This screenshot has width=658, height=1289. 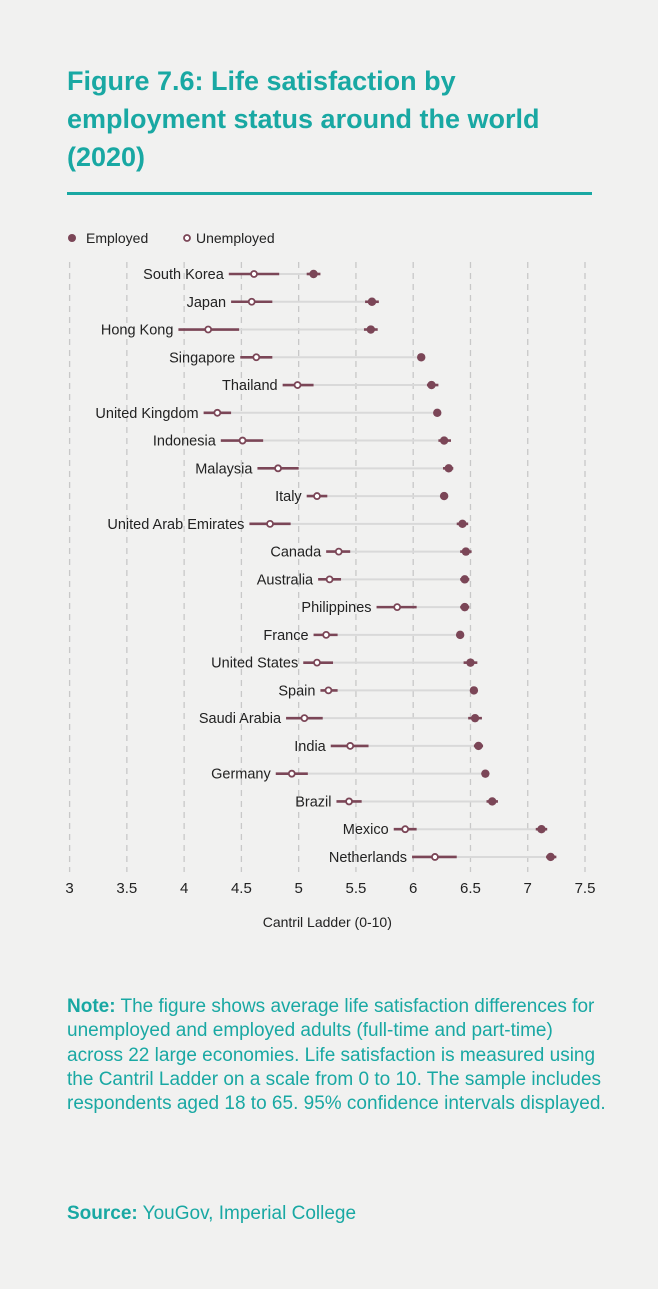 What do you see at coordinates (368, 858) in the screenshot?
I see `country-label: Netherlands` at bounding box center [368, 858].